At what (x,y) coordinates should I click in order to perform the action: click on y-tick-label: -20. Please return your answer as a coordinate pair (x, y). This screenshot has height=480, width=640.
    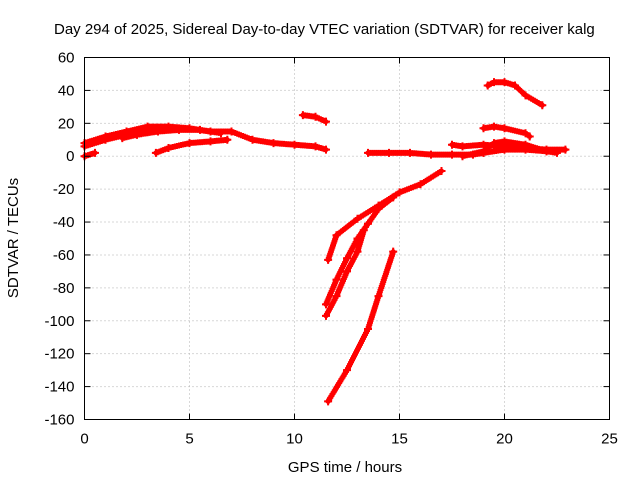
    Looking at the image, I should click on (64, 189).